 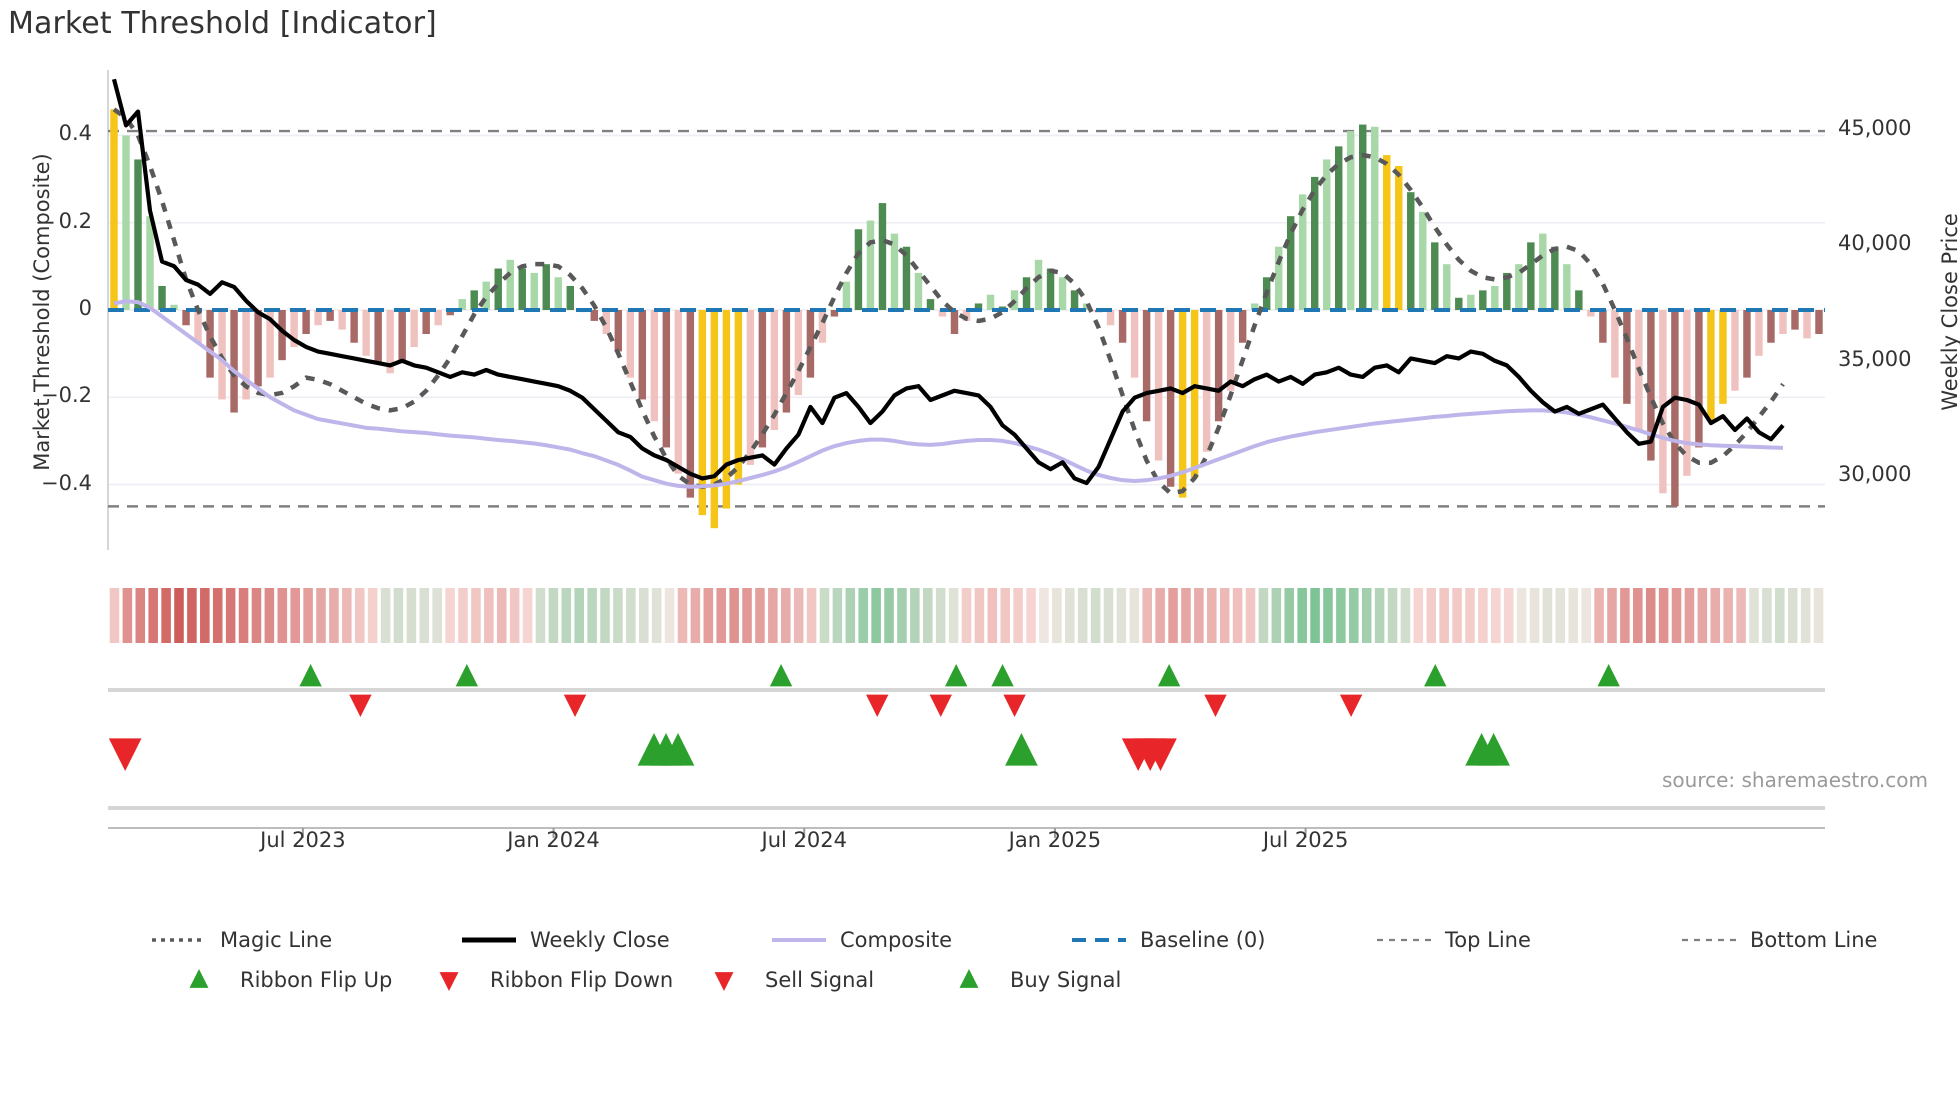 I want to click on legend-item: Bottom Line, so click(x=1778, y=940).